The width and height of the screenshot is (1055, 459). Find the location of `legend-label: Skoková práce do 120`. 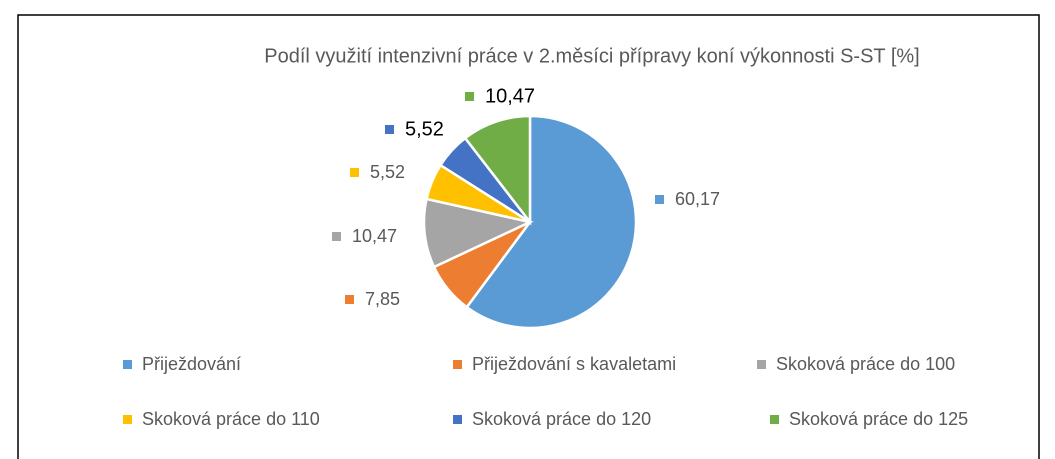

legend-label: Skoková práce do 120 is located at coordinates (561, 419).